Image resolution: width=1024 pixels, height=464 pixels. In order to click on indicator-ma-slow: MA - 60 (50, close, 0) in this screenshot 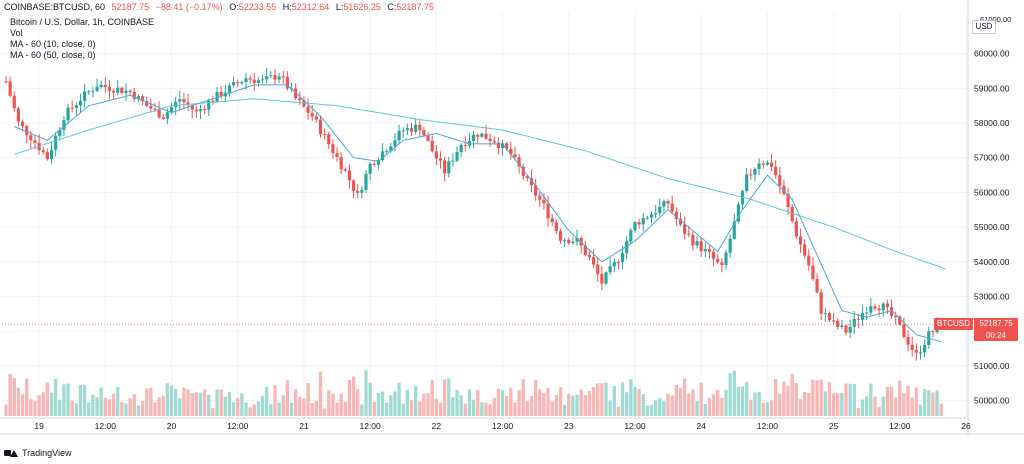, I will do `click(53, 55)`.